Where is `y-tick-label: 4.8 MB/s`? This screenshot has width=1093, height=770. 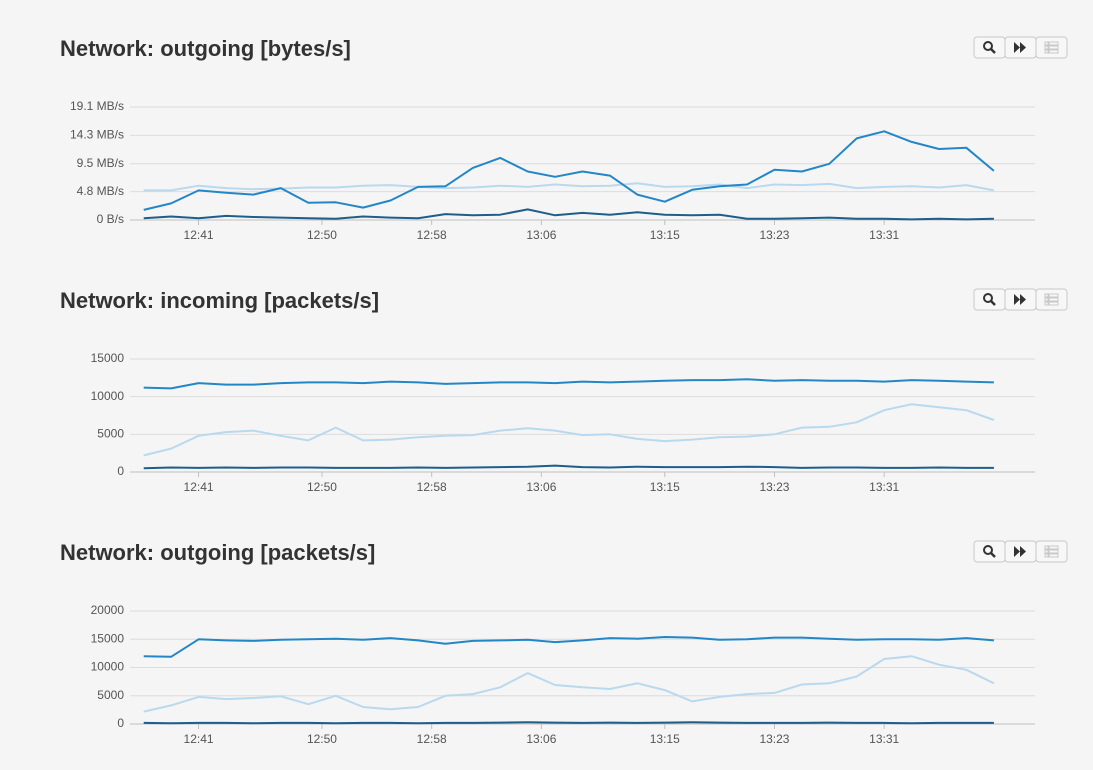 y-tick-label: 4.8 MB/s is located at coordinates (100, 191).